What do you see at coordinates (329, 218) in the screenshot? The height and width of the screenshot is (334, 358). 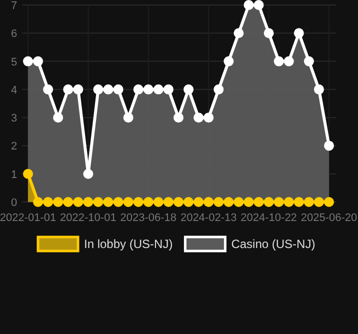 I see `x-tick-label: 2025-06-20` at bounding box center [329, 218].